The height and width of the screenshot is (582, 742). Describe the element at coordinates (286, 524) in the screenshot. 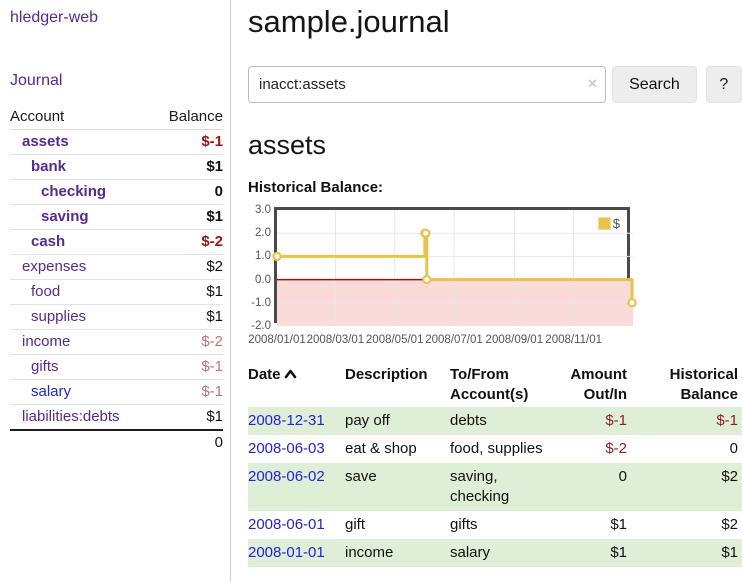

I see `transaction-date-link: 2008-06-01` at that location.